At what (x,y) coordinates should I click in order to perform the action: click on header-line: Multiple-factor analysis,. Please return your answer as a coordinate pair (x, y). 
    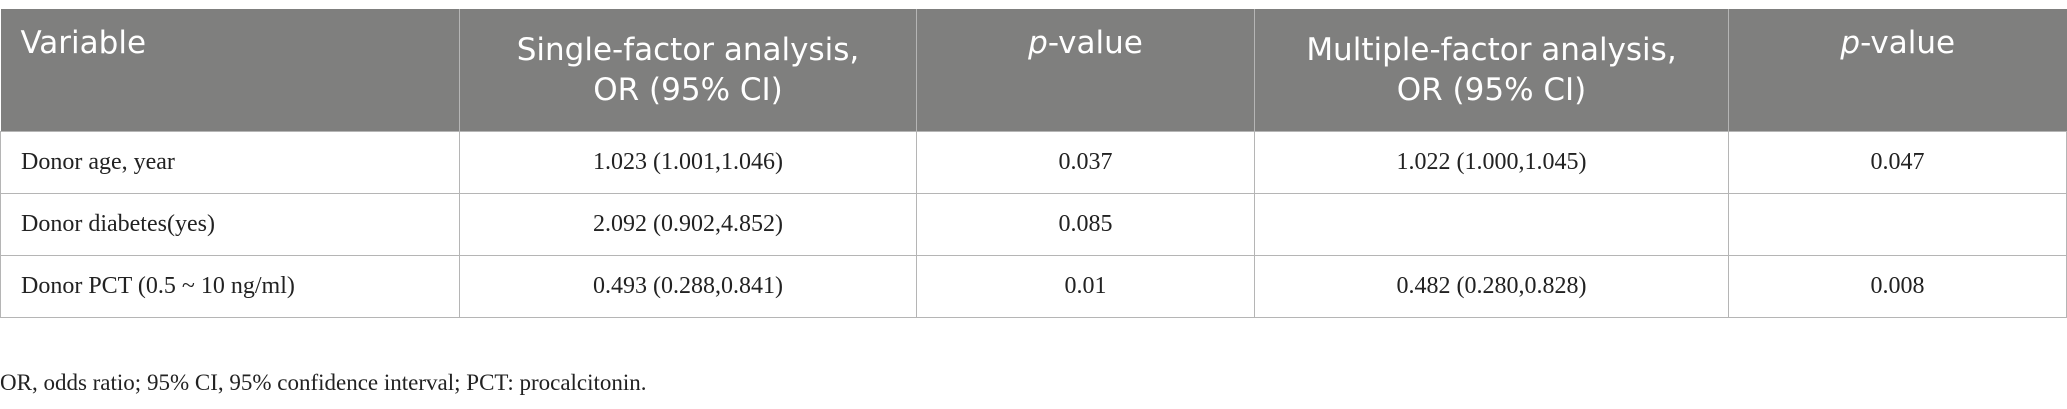
    Looking at the image, I should click on (1491, 50).